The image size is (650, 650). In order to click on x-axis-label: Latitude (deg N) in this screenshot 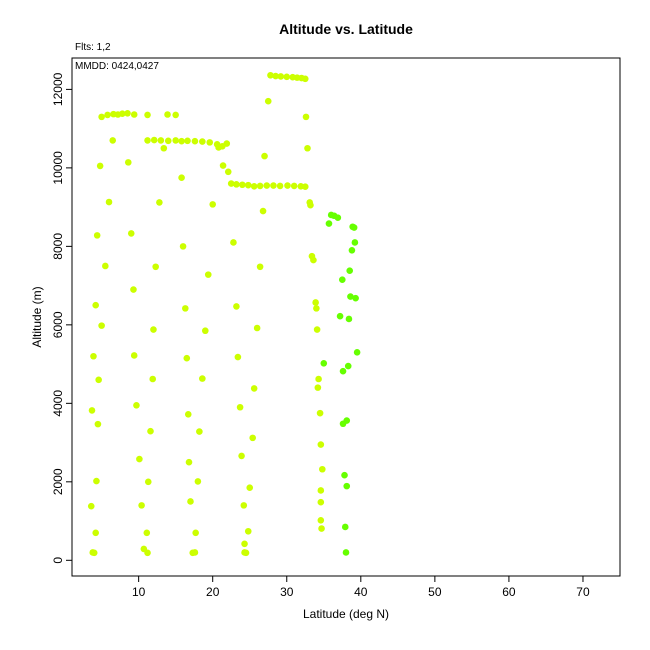, I will do `click(346, 614)`.